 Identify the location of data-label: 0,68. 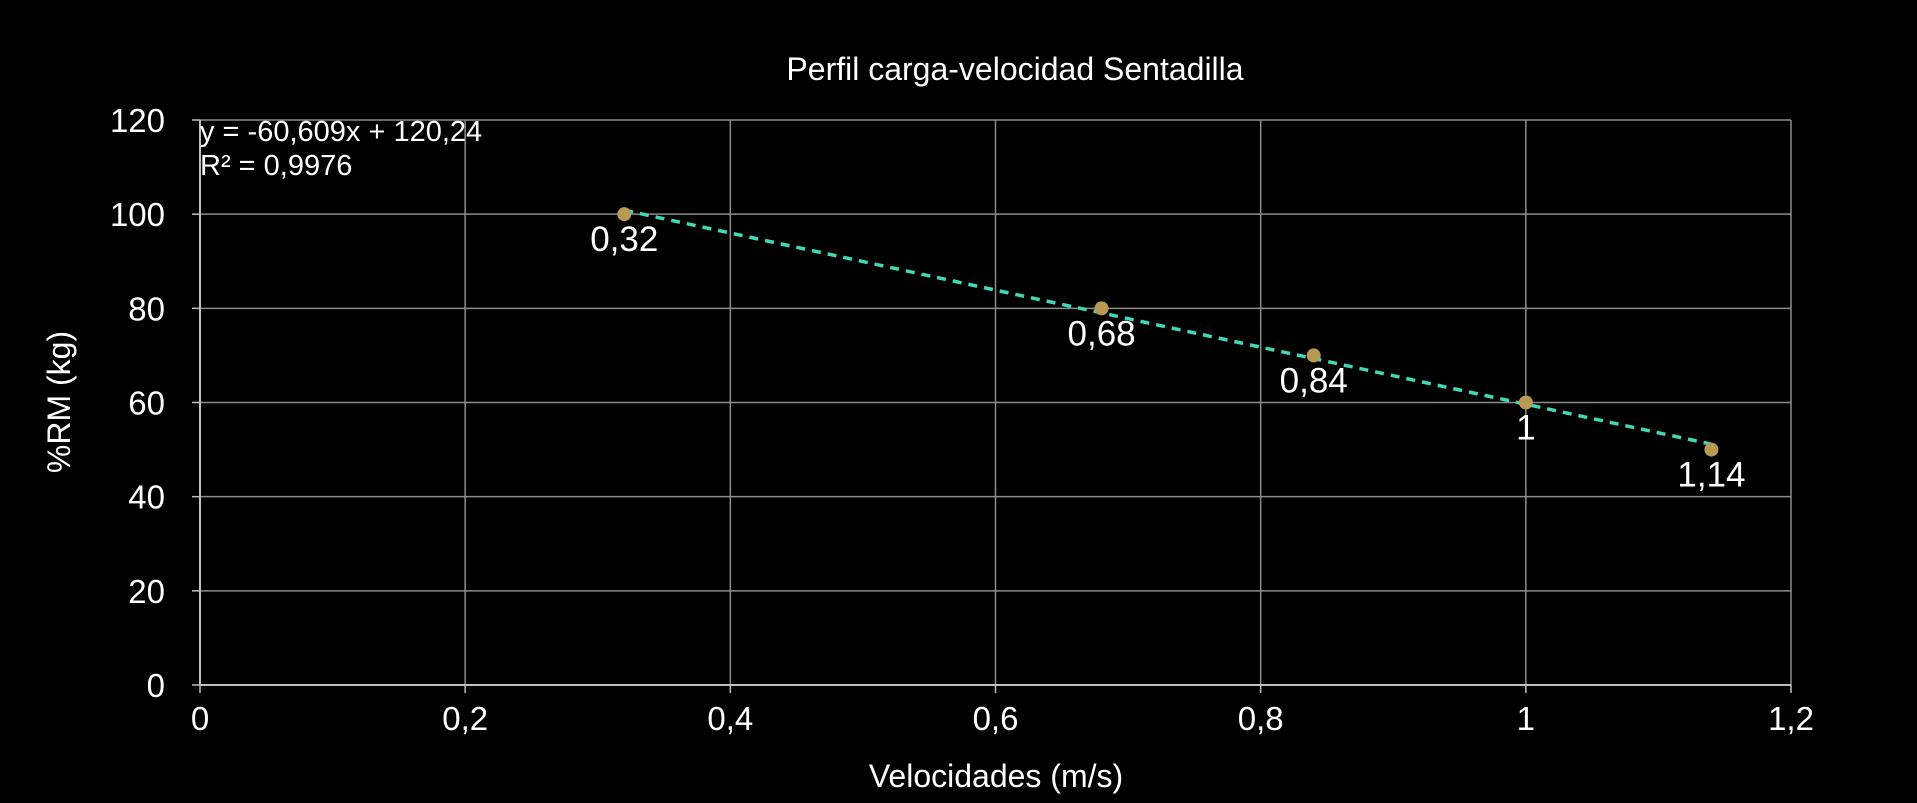
(1102, 333).